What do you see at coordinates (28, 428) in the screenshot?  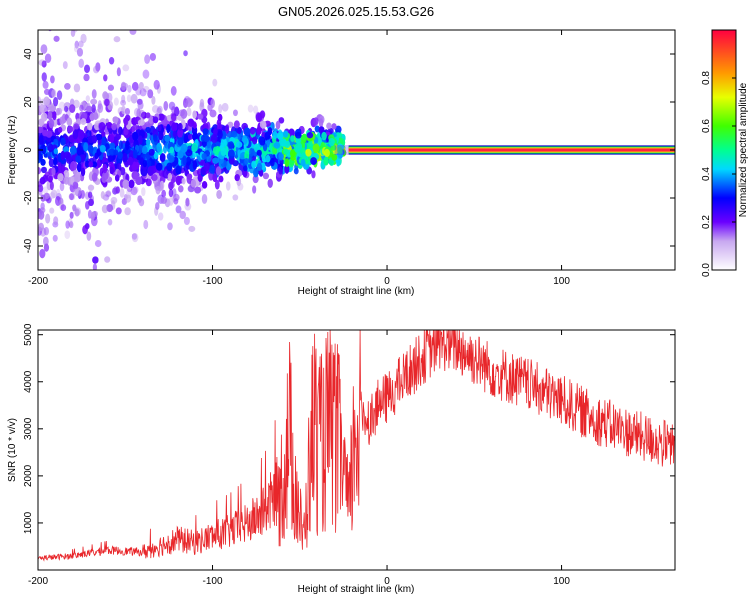 I see `y-tick-label: 3000` at bounding box center [28, 428].